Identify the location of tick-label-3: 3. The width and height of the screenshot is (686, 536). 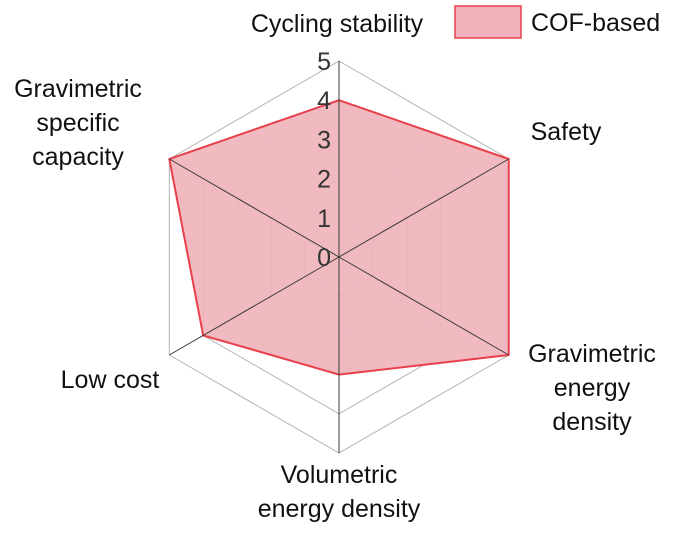
(324, 140).